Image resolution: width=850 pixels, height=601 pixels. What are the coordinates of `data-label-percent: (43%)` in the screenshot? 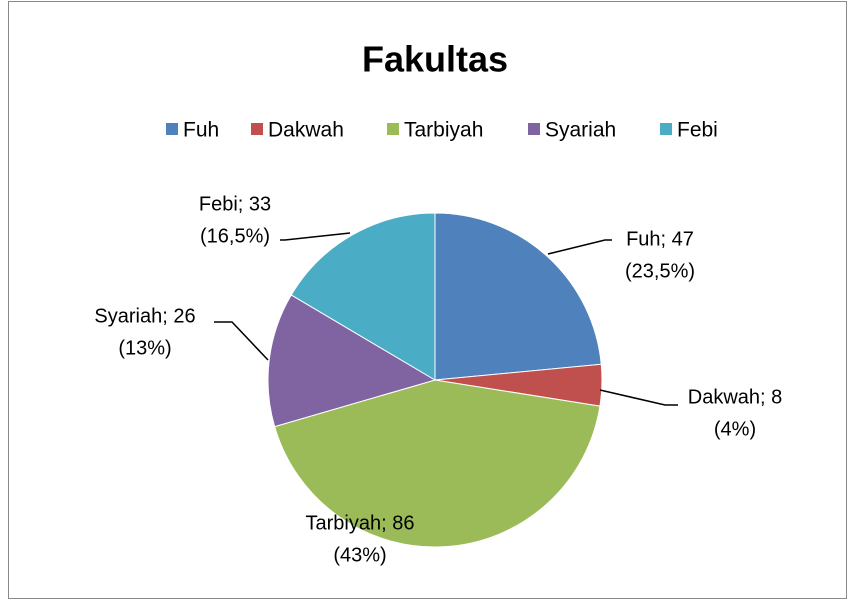 It's located at (359, 555).